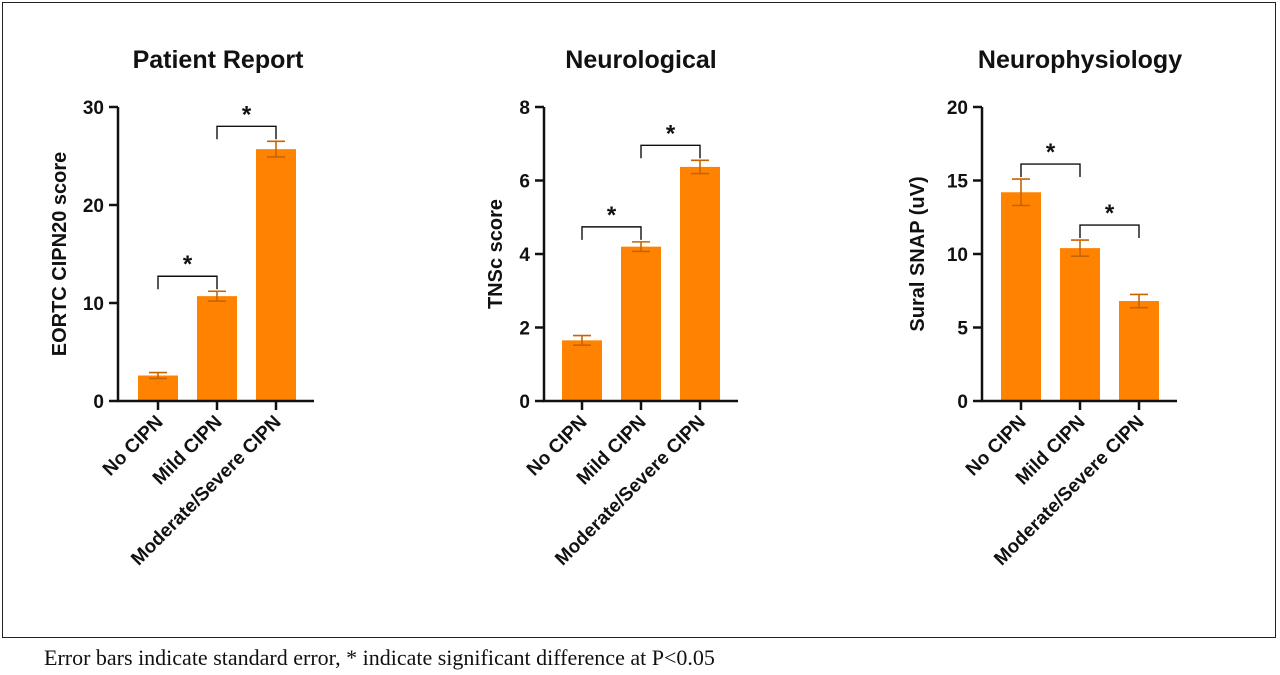 The height and width of the screenshot is (675, 1280). What do you see at coordinates (93, 108) in the screenshot?
I see `y-tick-label: 30` at bounding box center [93, 108].